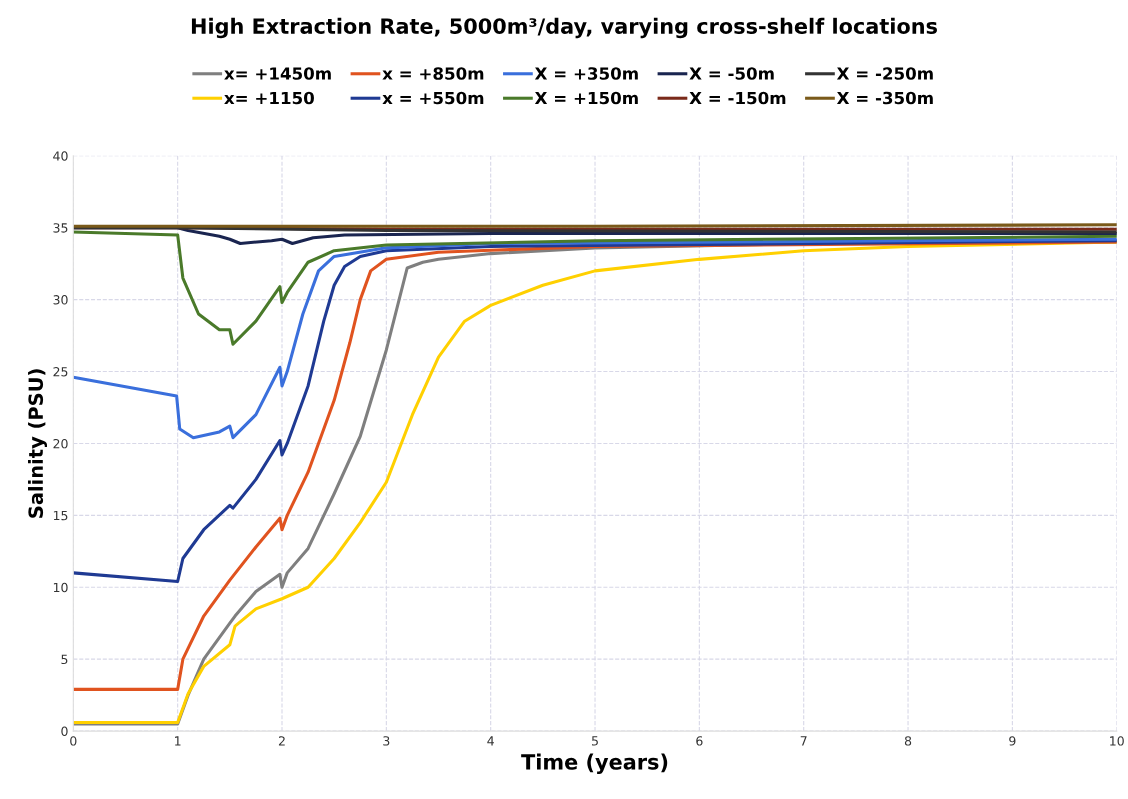 Image resolution: width=1128 pixels, height=799 pixels. What do you see at coordinates (595, 288) in the screenshot?
I see `line-series` at bounding box center [595, 288].